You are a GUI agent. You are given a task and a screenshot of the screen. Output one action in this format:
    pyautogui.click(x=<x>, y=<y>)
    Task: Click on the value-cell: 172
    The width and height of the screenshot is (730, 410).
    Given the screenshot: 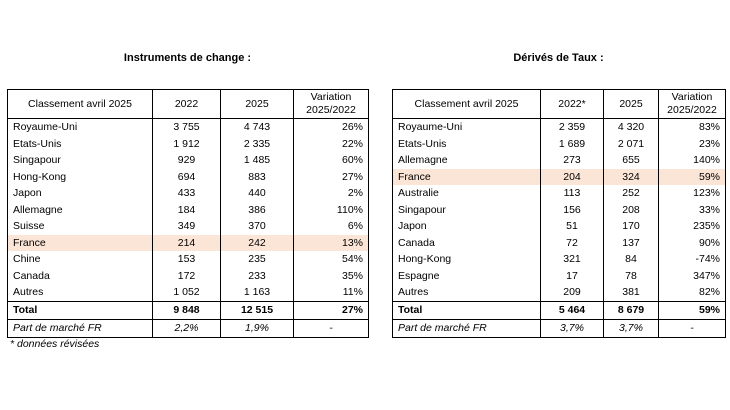 What is the action you would take?
    pyautogui.click(x=186, y=275)
    